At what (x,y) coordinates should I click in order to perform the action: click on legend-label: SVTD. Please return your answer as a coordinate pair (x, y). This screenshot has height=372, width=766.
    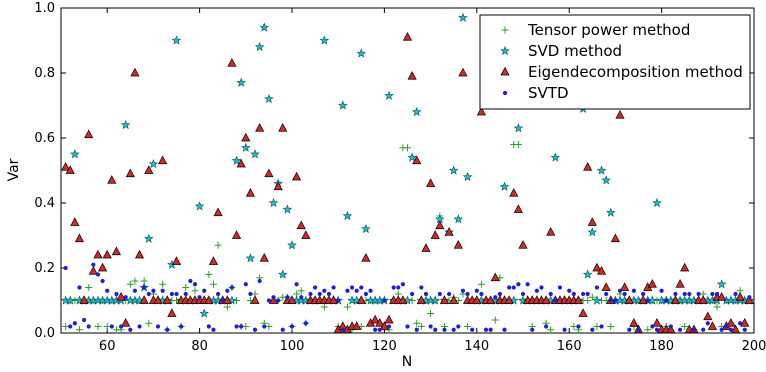
    Looking at the image, I should click on (548, 93).